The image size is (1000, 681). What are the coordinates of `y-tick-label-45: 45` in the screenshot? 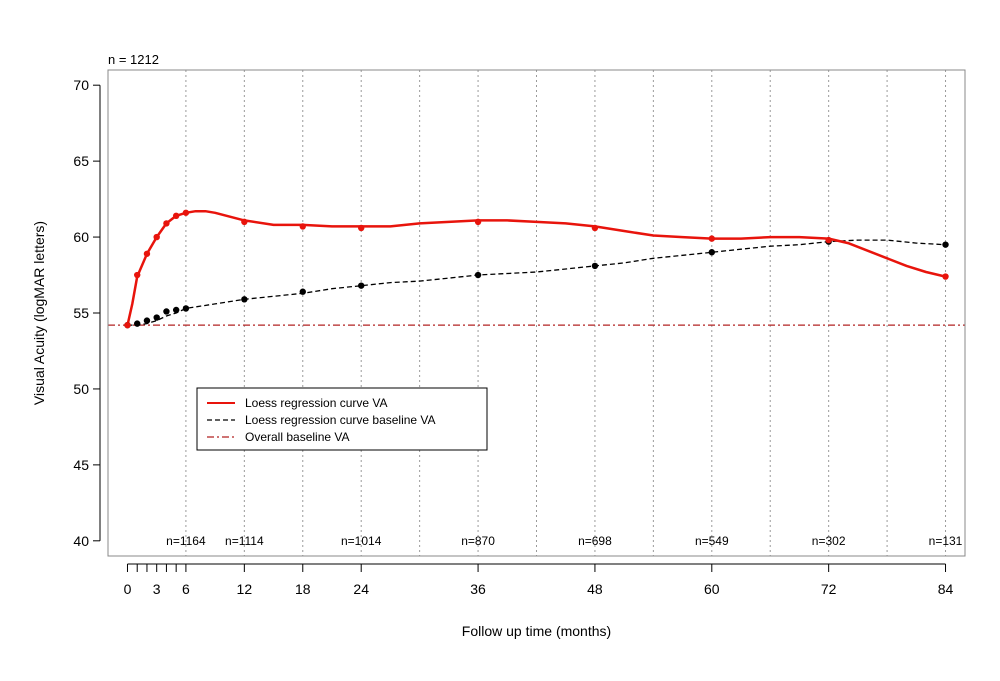 It's located at (81, 465).